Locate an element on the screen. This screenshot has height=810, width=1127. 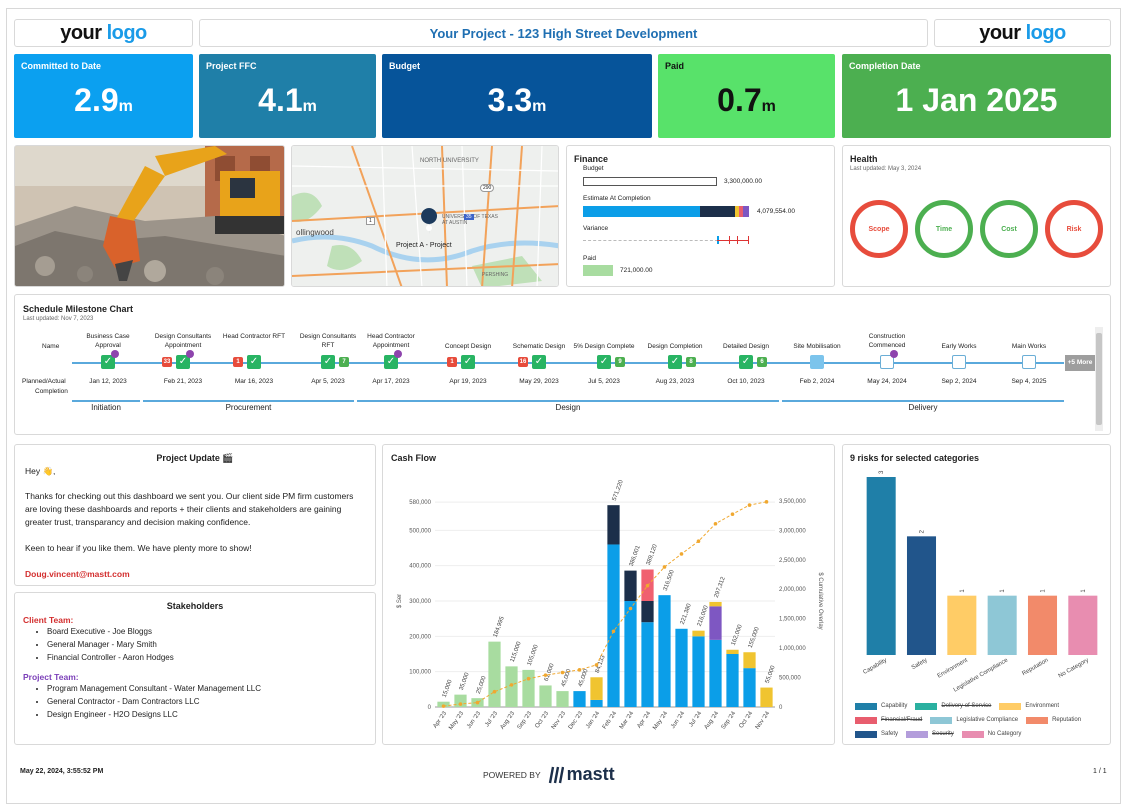
schedule-scrollbar is located at coordinates (1099, 379).